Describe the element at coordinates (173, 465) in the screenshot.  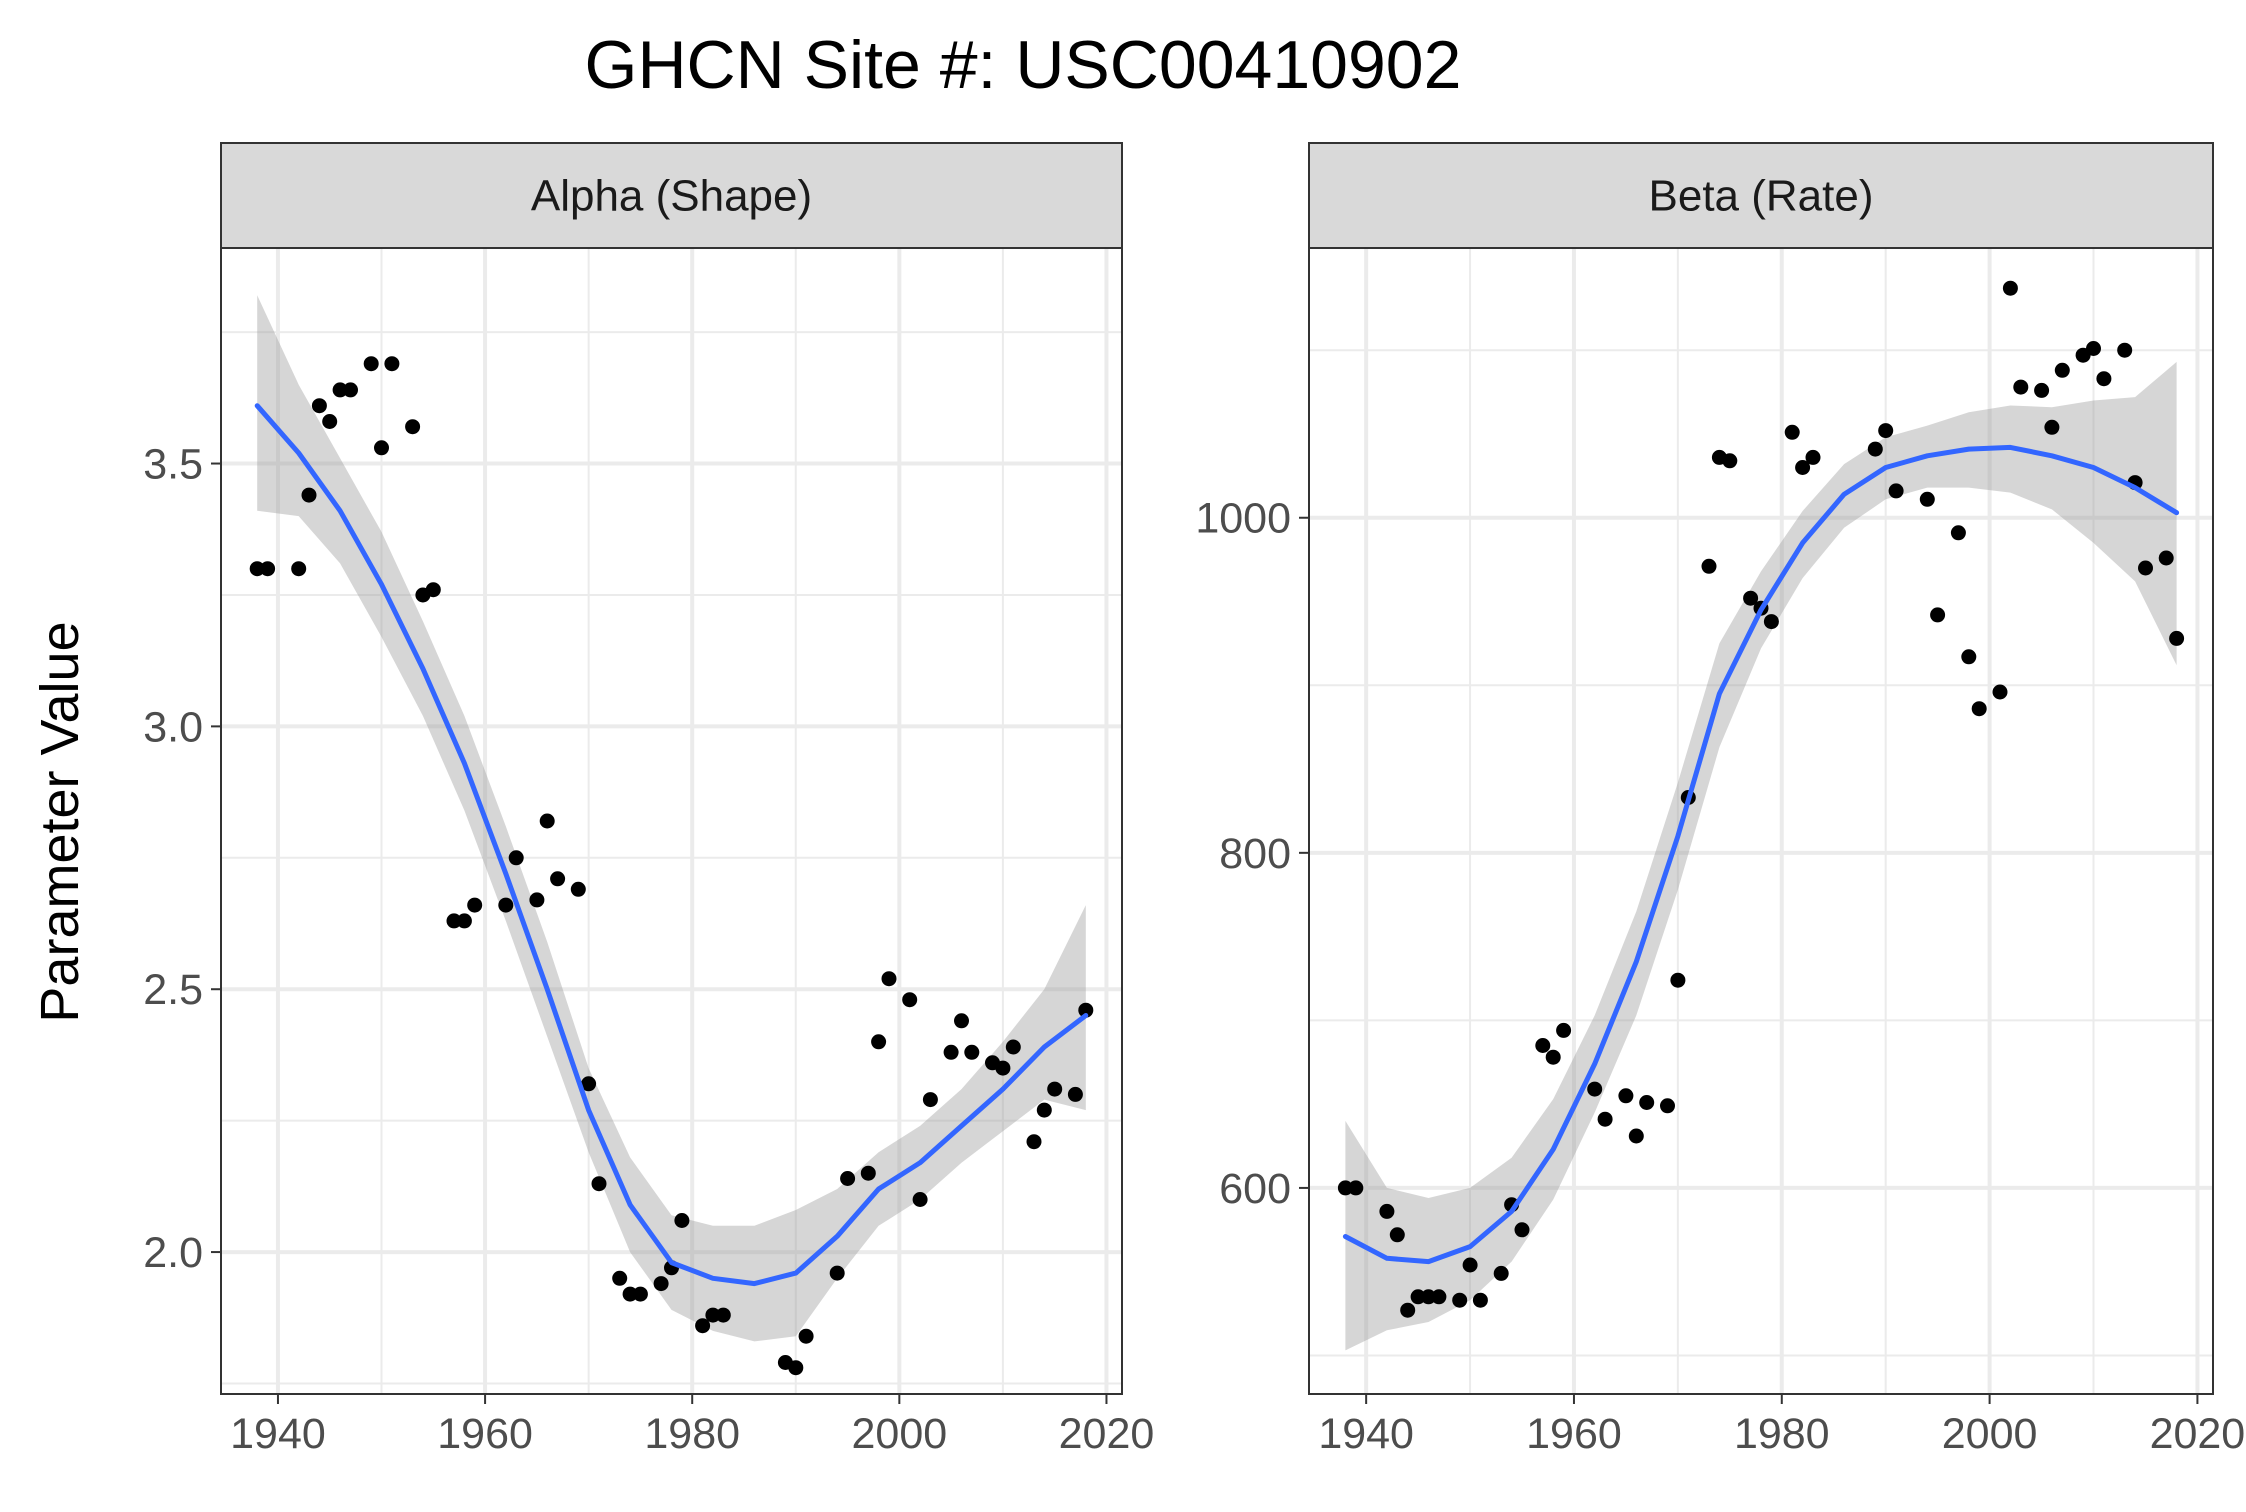
I see `y-tick-label: 3.5` at that location.